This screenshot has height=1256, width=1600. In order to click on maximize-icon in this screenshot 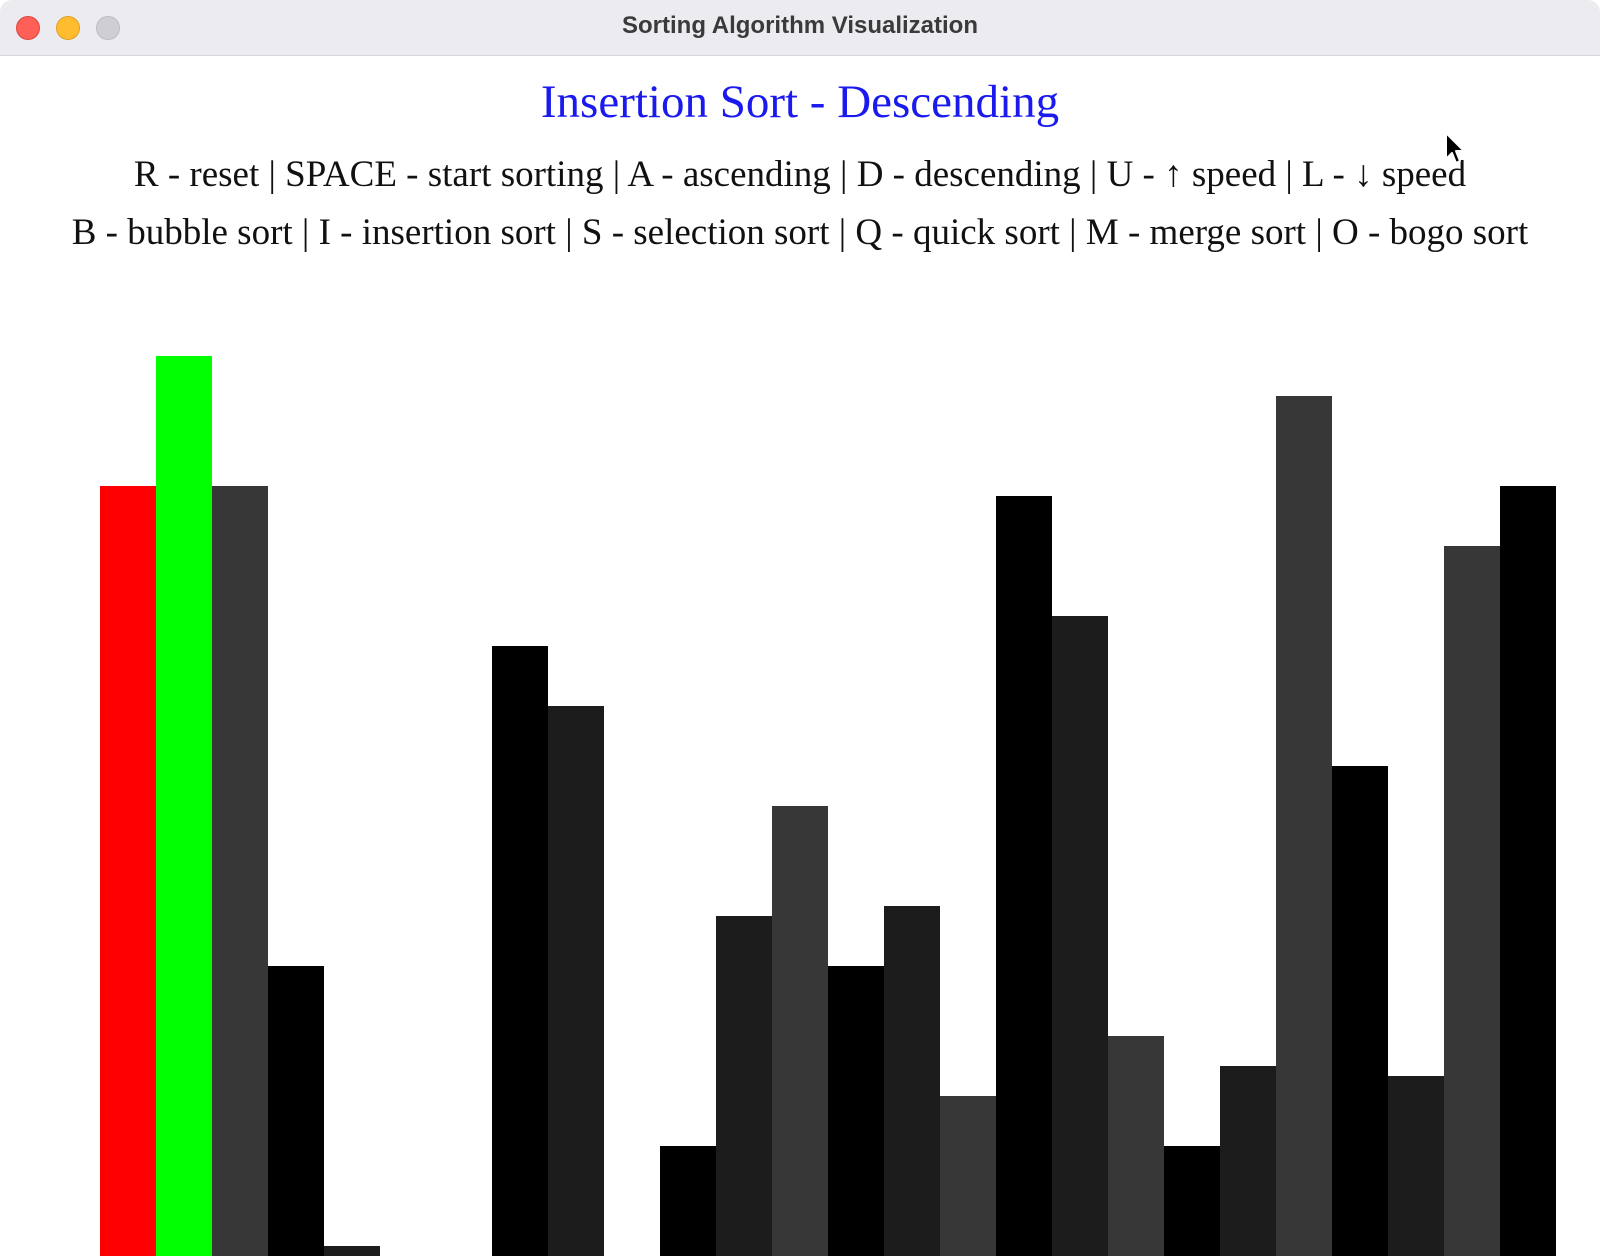, I will do `click(108, 28)`.